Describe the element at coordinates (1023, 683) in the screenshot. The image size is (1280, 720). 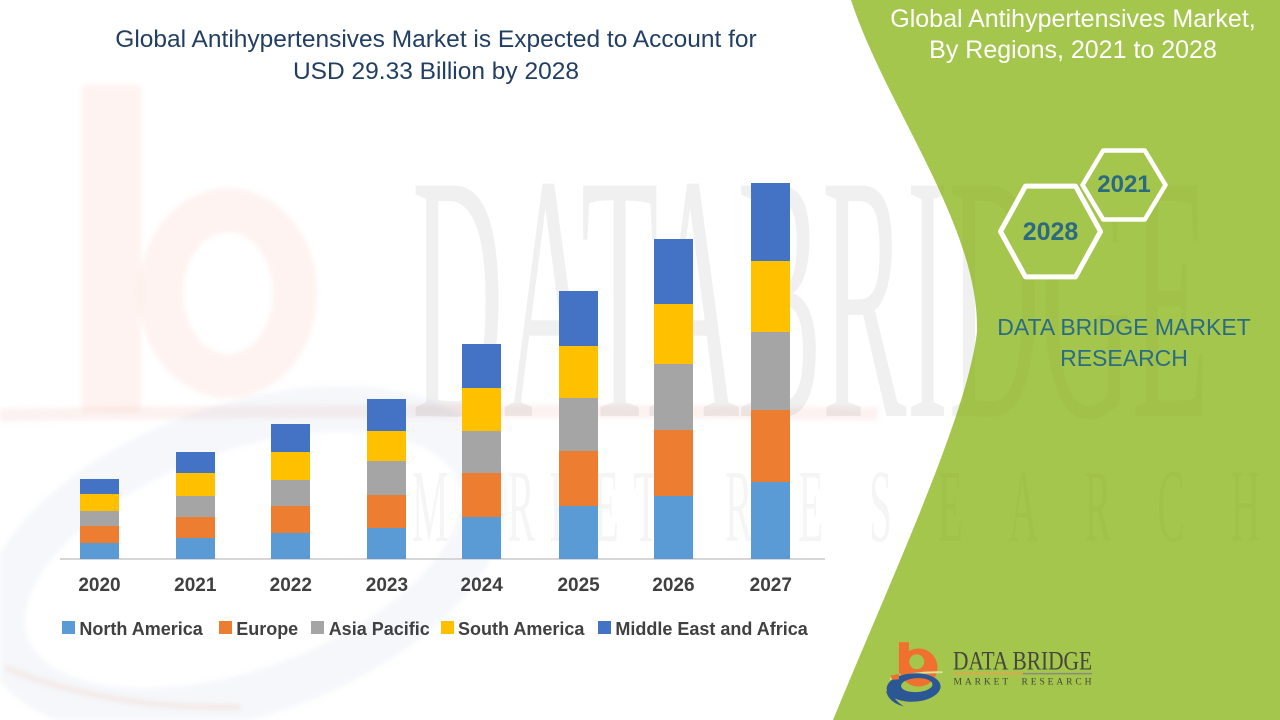
I see `svg-text: MARKET RESEARCH` at that location.